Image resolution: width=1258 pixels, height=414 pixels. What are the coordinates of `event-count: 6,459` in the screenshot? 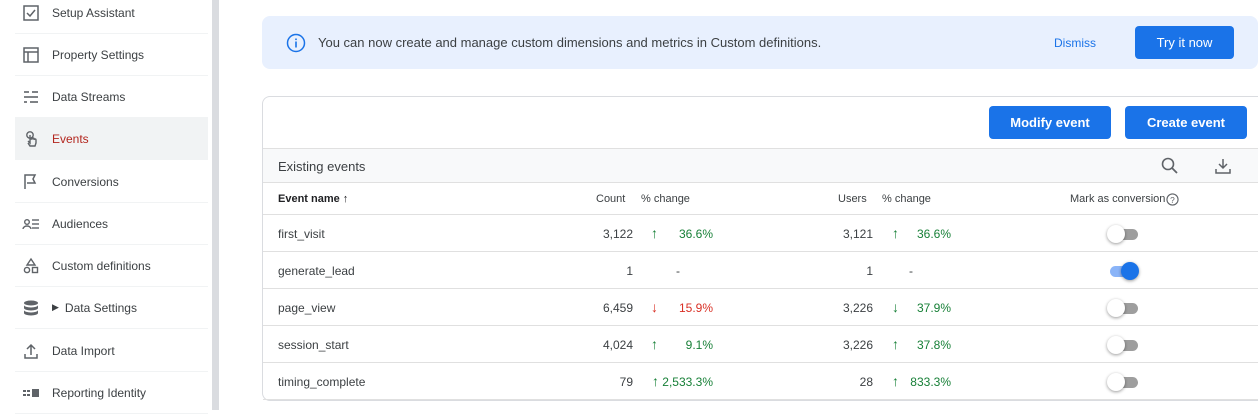 It's located at (617, 308).